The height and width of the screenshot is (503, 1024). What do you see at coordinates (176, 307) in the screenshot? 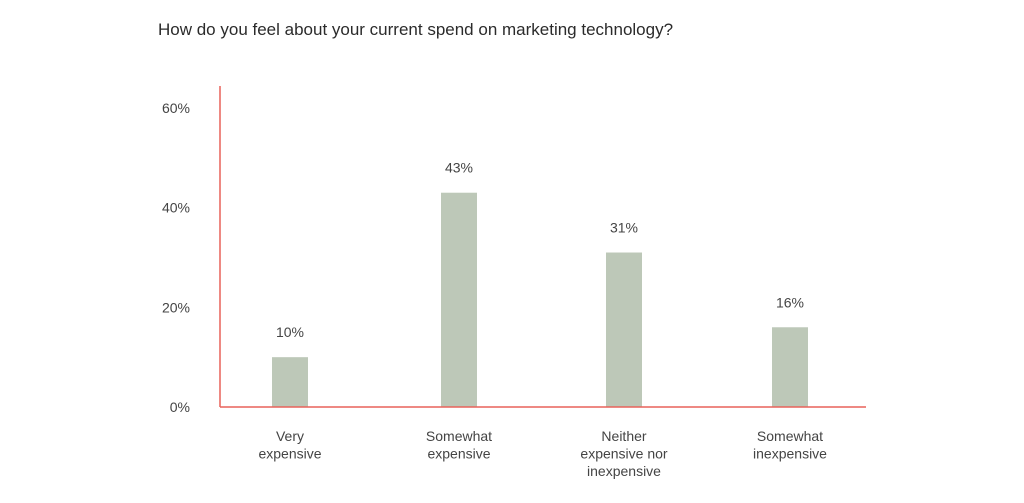
I see `y-tick-label: 20%` at bounding box center [176, 307].